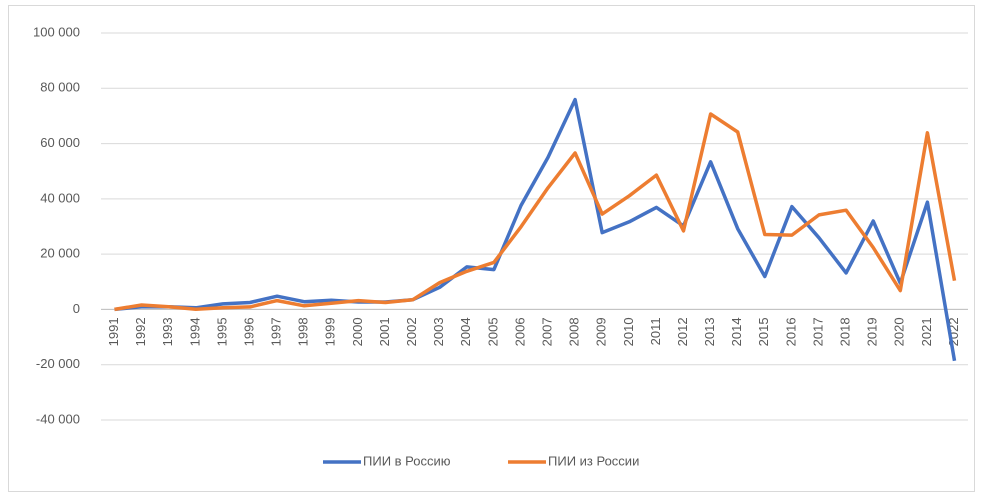 The height and width of the screenshot is (497, 982). Describe the element at coordinates (60, 142) in the screenshot. I see `y-tick-label: 60 000` at that location.